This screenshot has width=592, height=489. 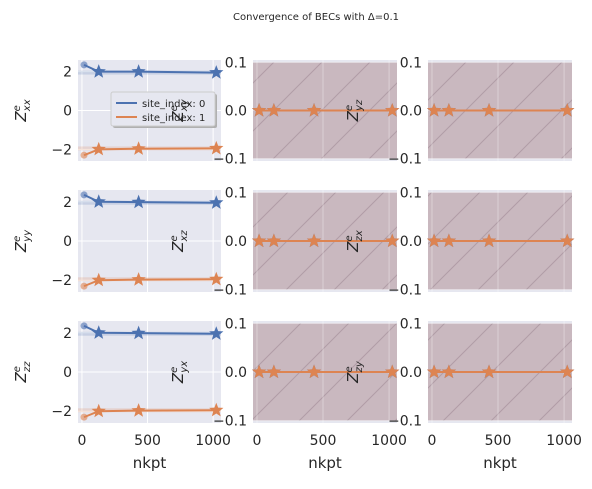 I want to click on y-axis-label: Zezx, so click(x=354, y=241).